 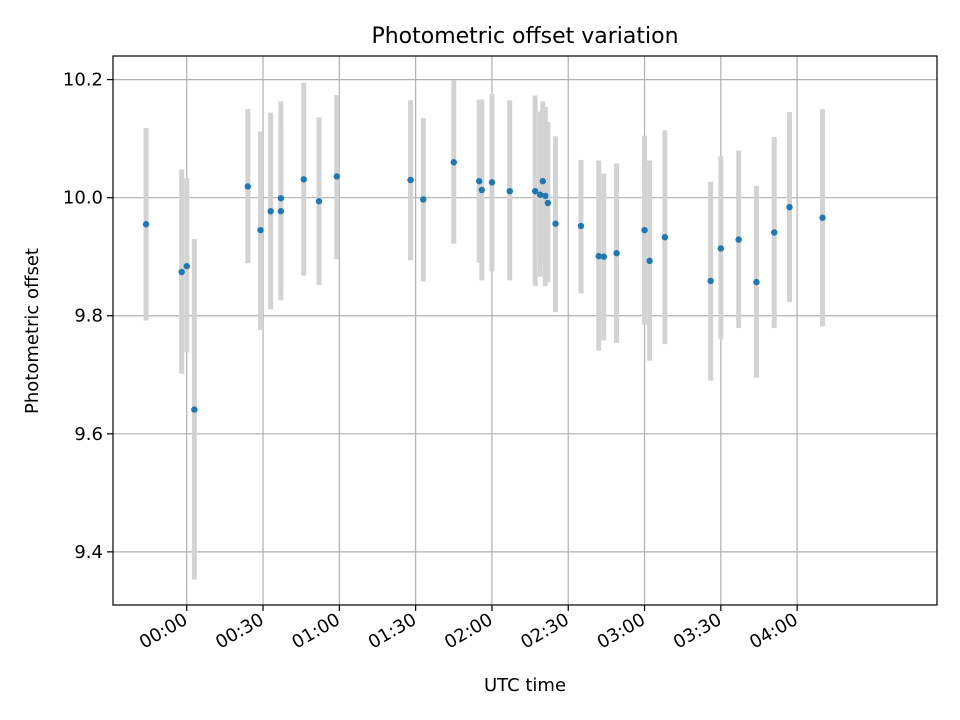 I want to click on x-tick-label: 00:30, so click(x=239, y=631).